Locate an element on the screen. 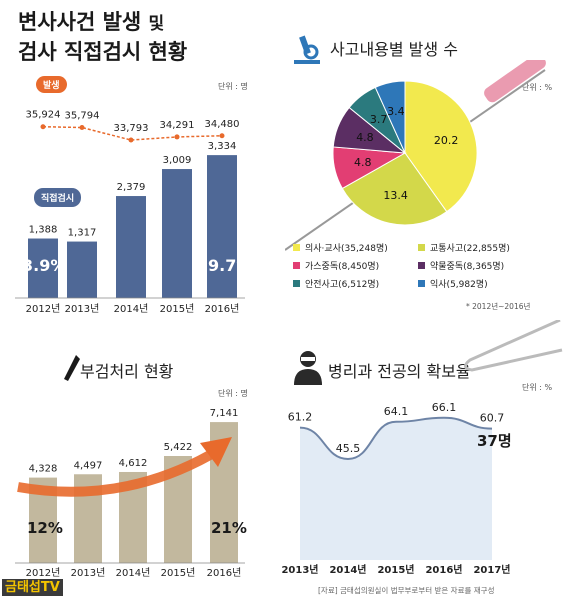  occurrence-line-group: 35,924 35,794 33,793 34,291 34,480 is located at coordinates (133, 126).